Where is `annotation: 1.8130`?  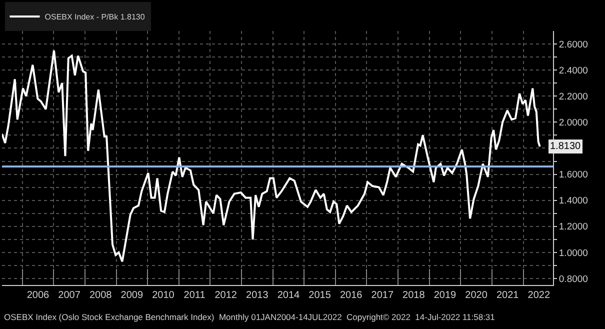 annotation: 1.8130 is located at coordinates (566, 146).